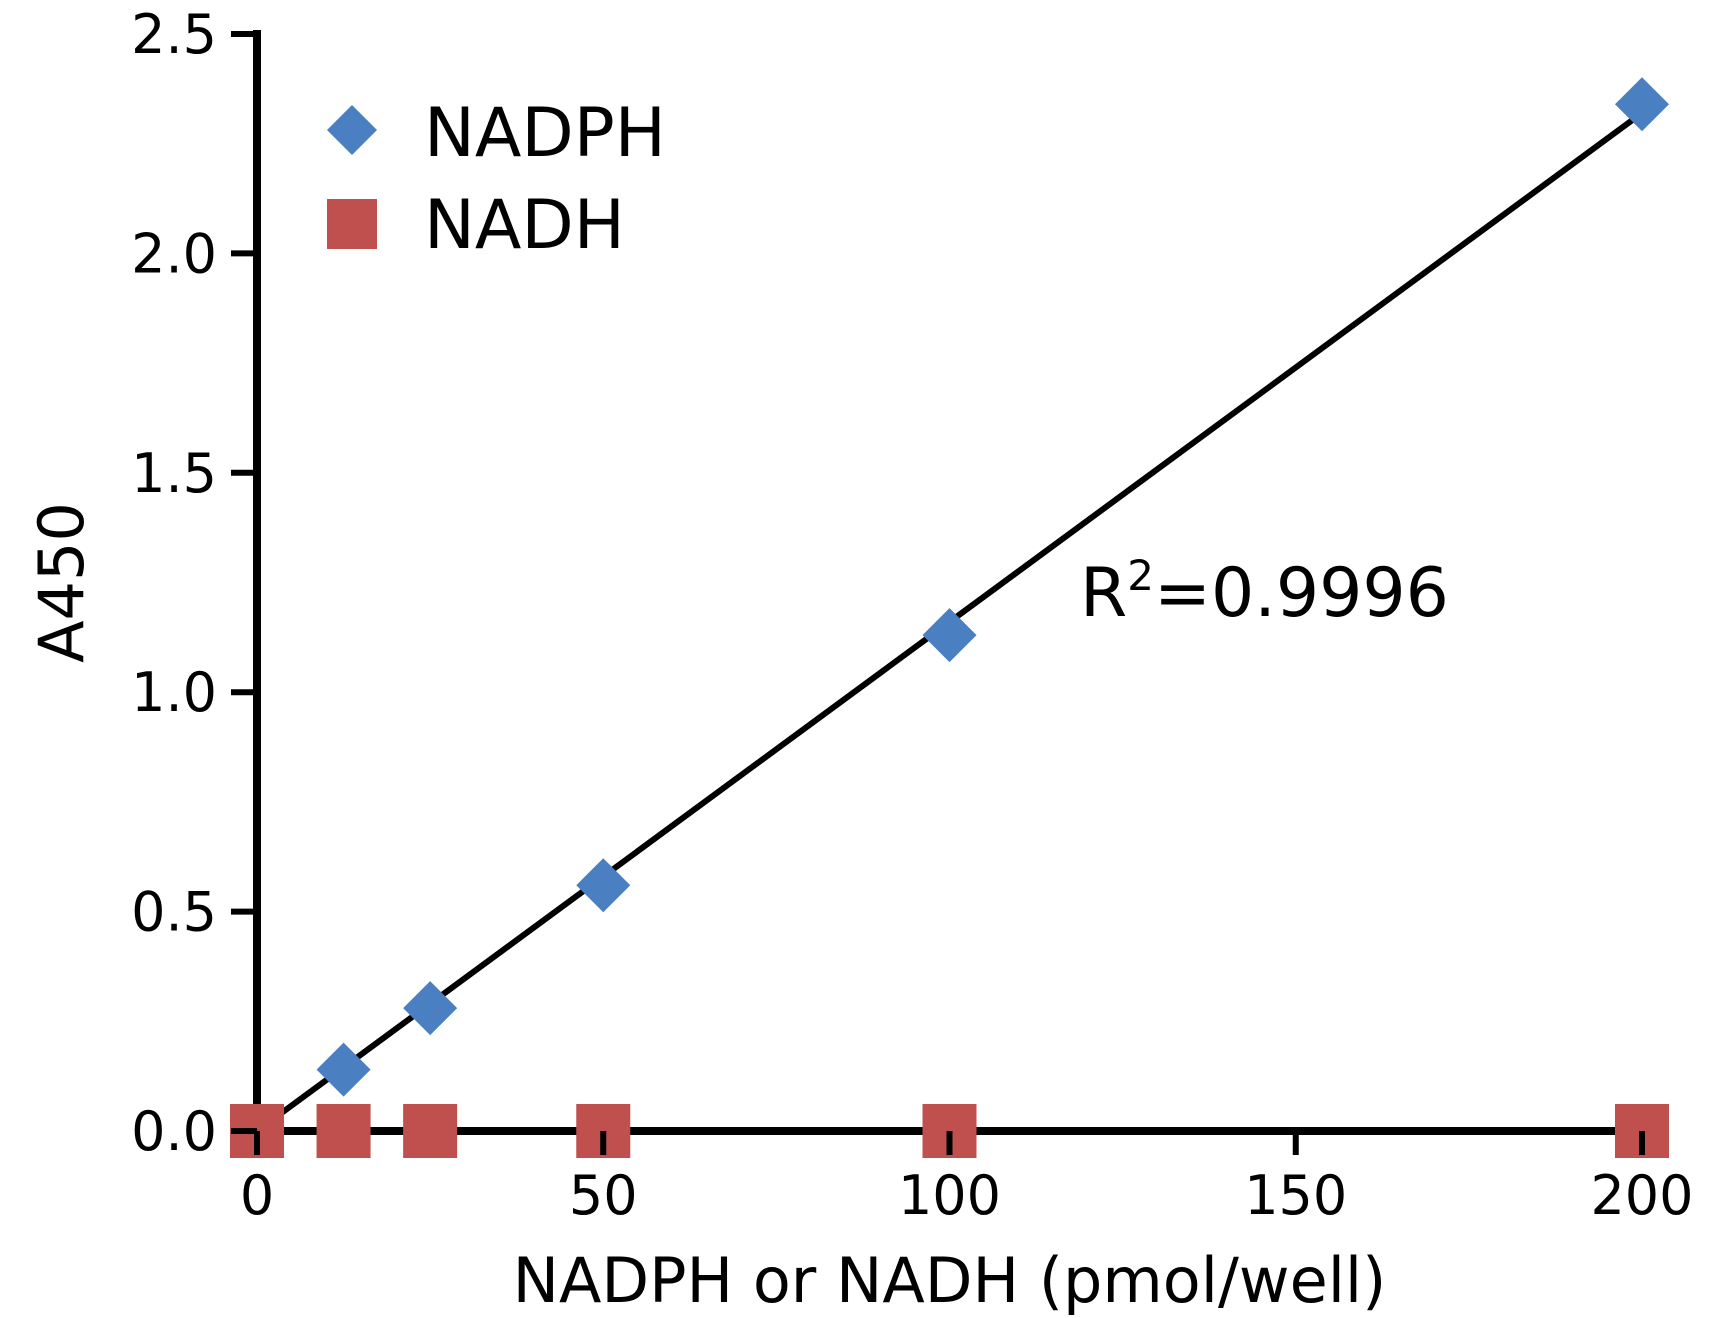 The image size is (1720, 1318). Describe the element at coordinates (174, 912) in the screenshot. I see `y-tick-label: 0.5` at that location.